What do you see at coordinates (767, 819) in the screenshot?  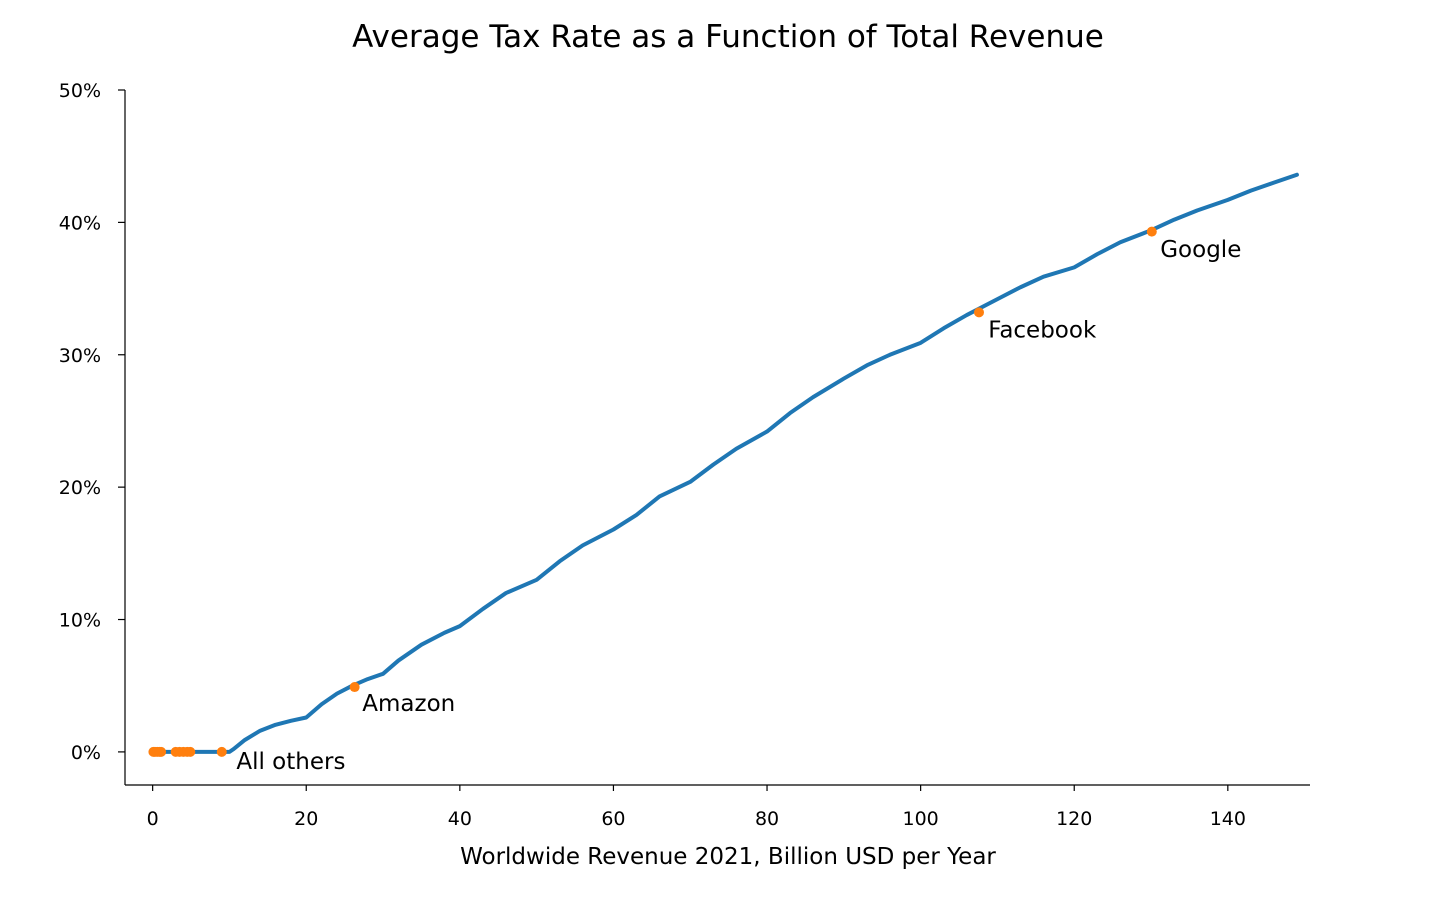 I see `x-tick-label: 80` at bounding box center [767, 819].